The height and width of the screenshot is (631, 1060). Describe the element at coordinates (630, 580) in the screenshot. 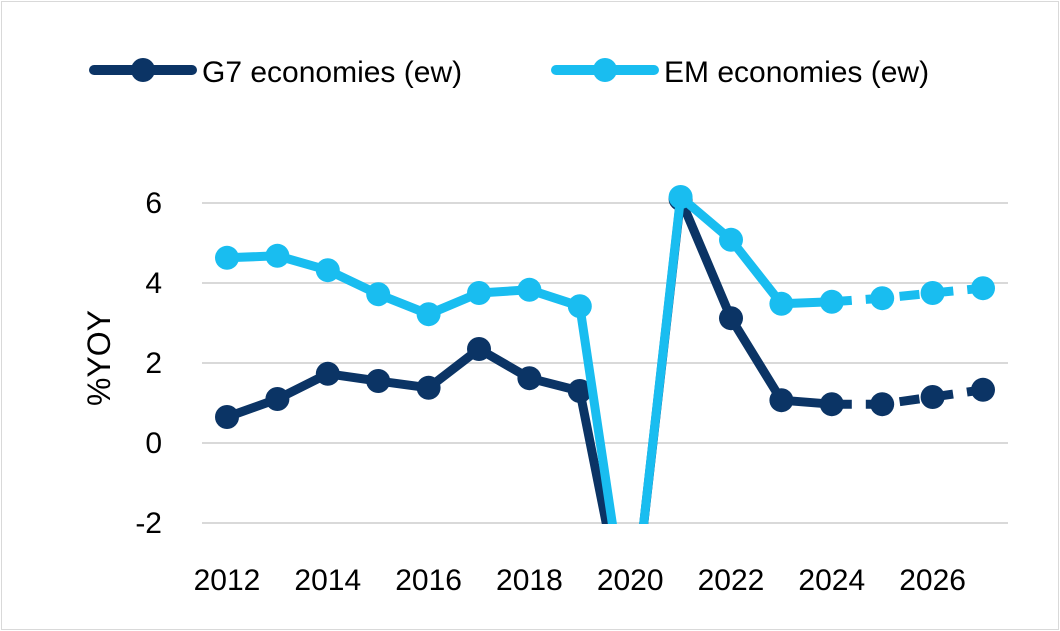

I see `x-tick-label: 2020` at that location.